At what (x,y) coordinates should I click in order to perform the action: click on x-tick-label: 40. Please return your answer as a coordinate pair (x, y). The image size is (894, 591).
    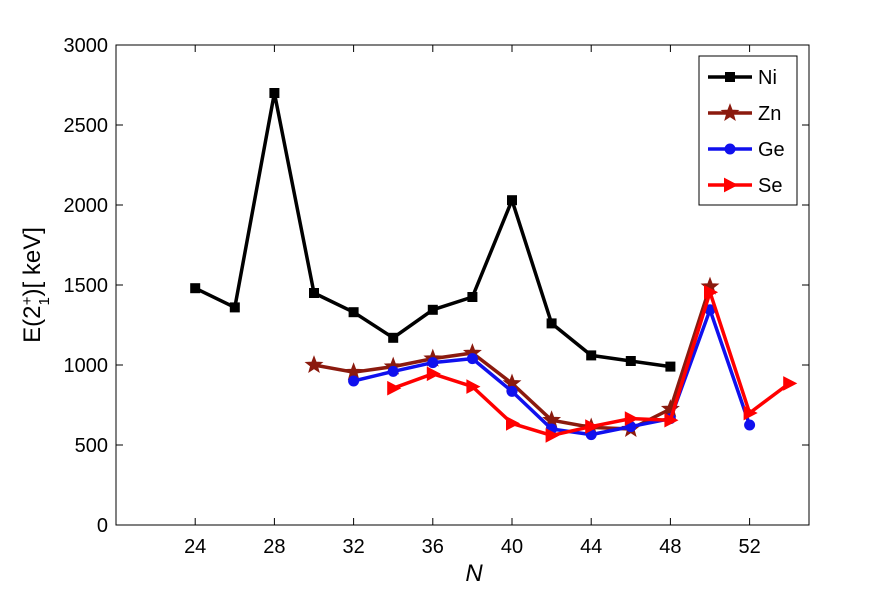
    Looking at the image, I should click on (512, 547).